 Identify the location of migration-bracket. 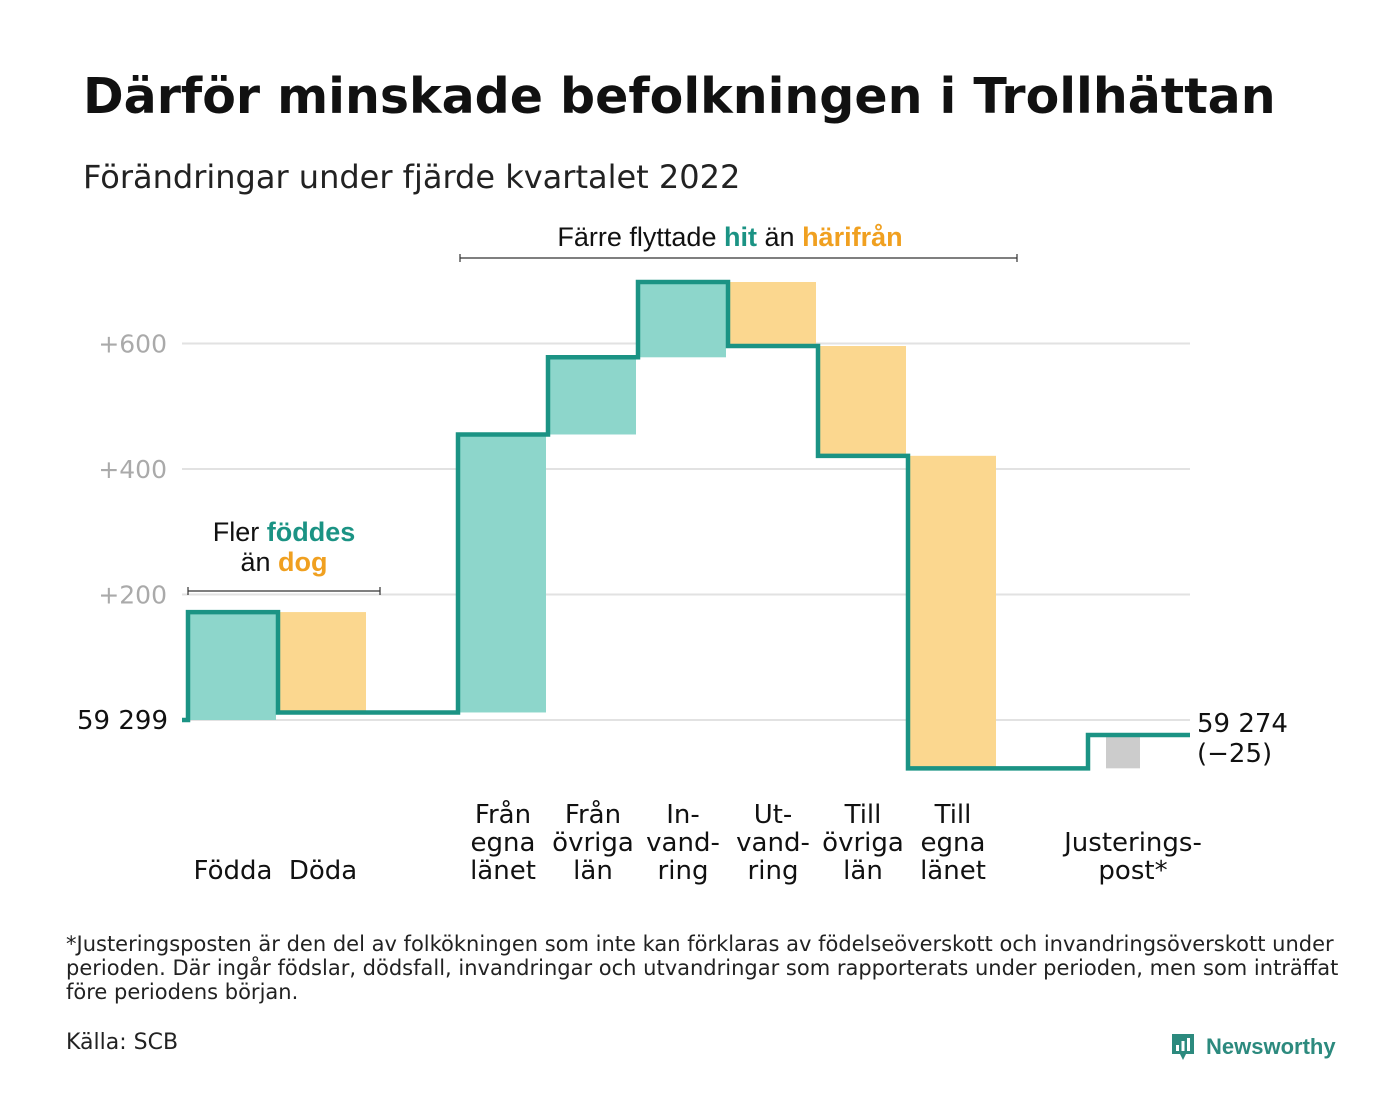
(738, 258).